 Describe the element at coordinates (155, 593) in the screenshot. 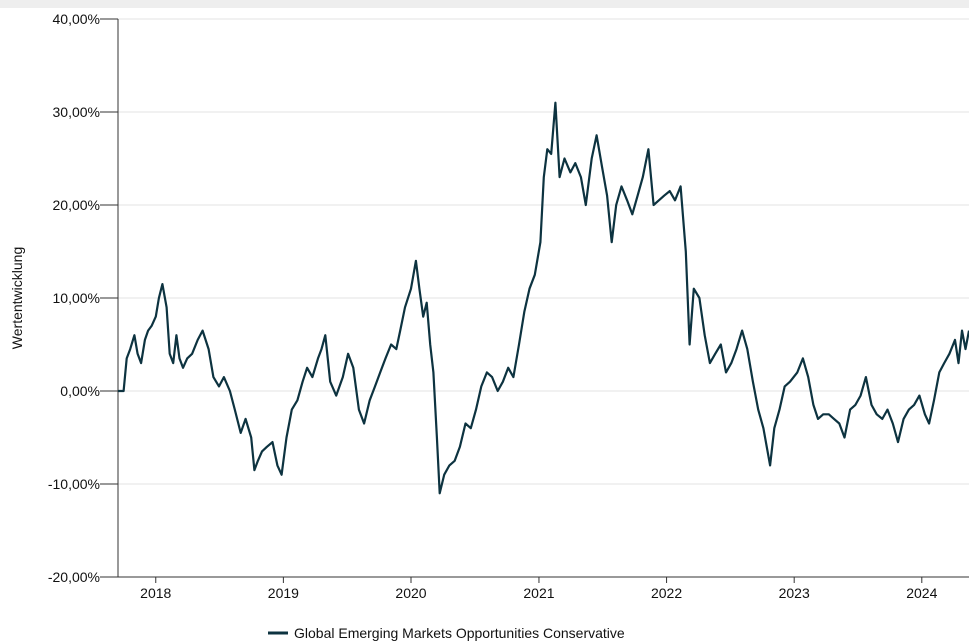

I see `x-tick-label: 2018` at that location.